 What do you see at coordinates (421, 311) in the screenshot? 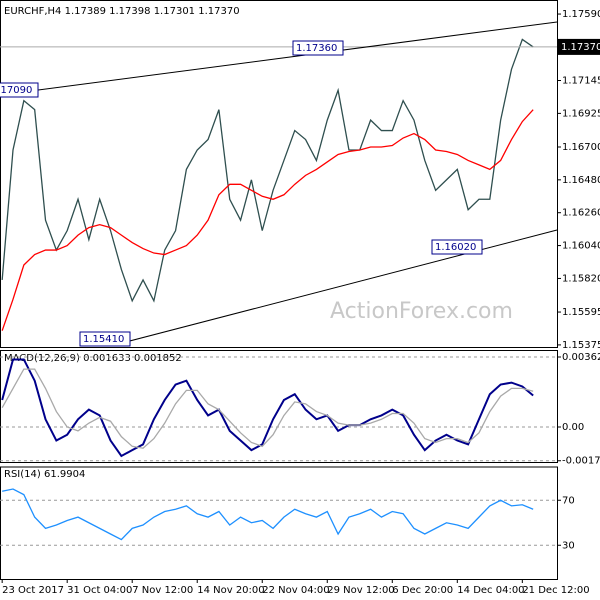
I see `watermark: ActionForex.com` at bounding box center [421, 311].